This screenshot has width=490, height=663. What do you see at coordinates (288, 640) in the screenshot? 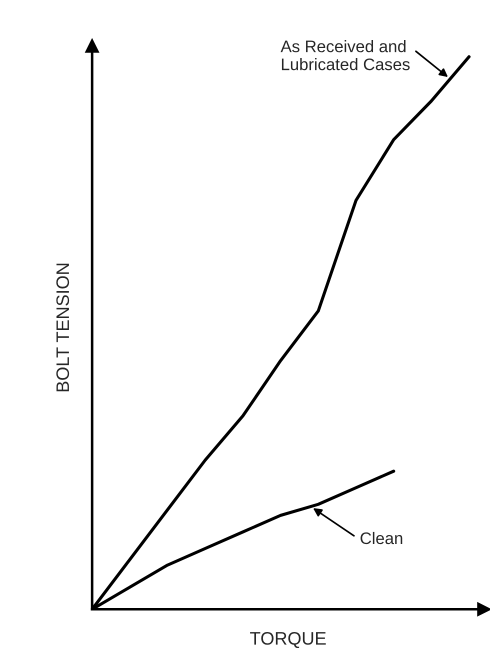
I see `x-axis-title: TORQUE` at bounding box center [288, 640].